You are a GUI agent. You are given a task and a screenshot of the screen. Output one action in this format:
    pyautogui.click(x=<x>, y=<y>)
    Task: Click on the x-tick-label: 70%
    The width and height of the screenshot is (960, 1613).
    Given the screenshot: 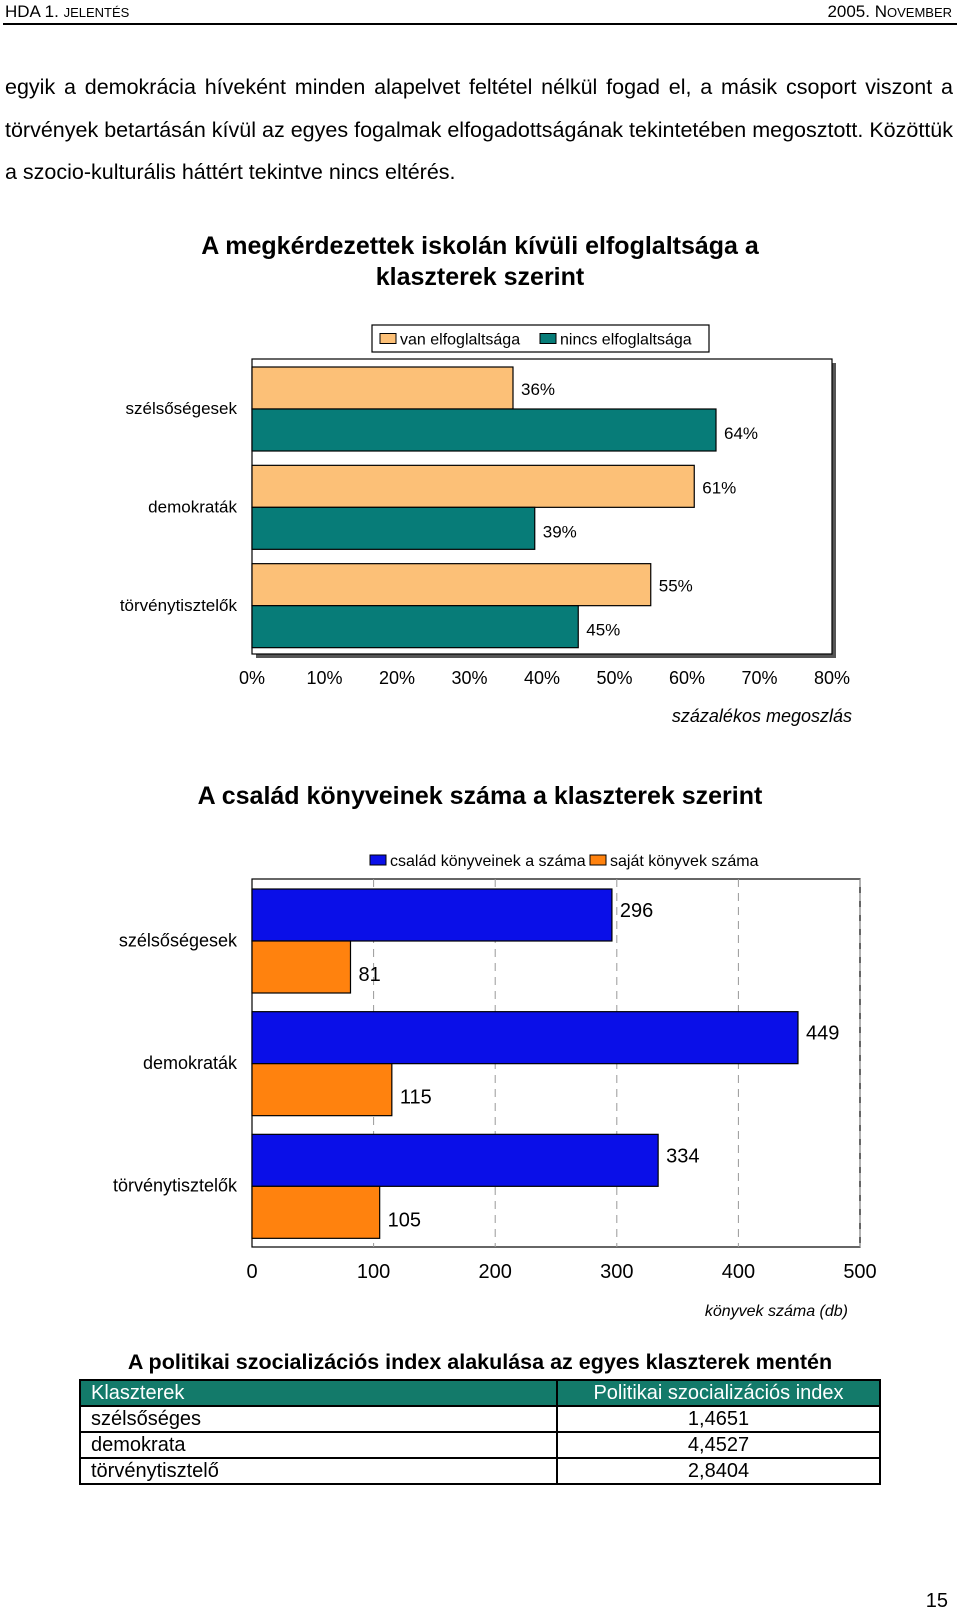 What is the action you would take?
    pyautogui.click(x=759, y=678)
    